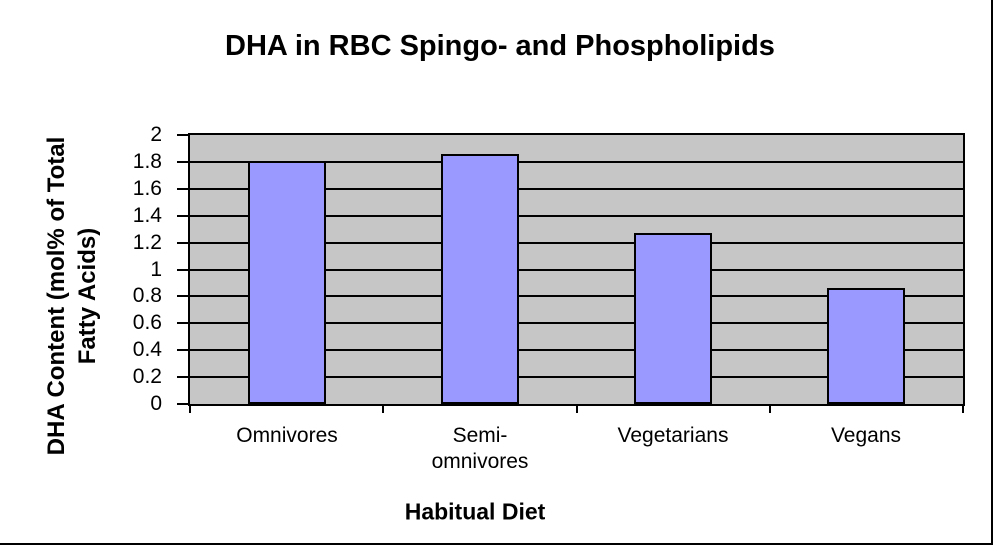 This screenshot has width=1000, height=552. I want to click on x-axis-title: Habitual Diet, so click(475, 511).